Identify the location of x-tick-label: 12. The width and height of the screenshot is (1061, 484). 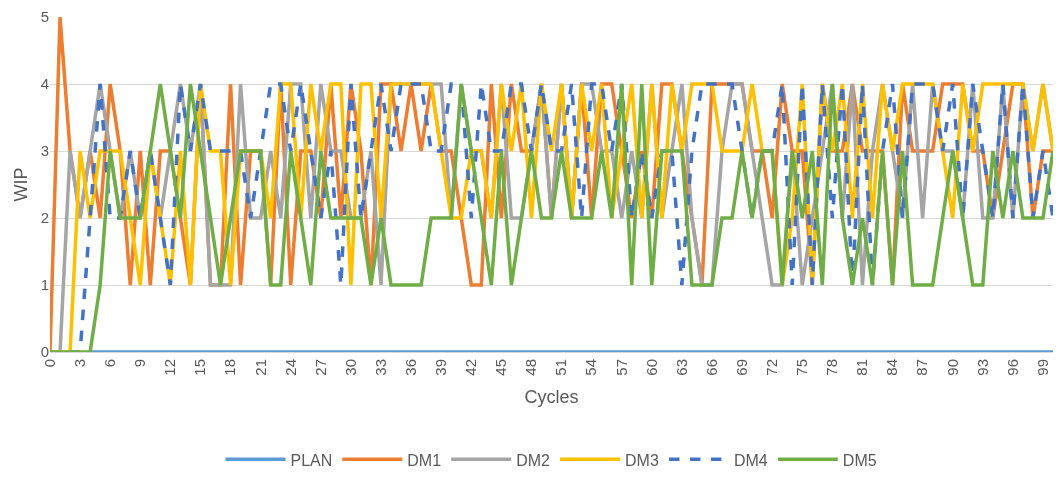
(170, 367).